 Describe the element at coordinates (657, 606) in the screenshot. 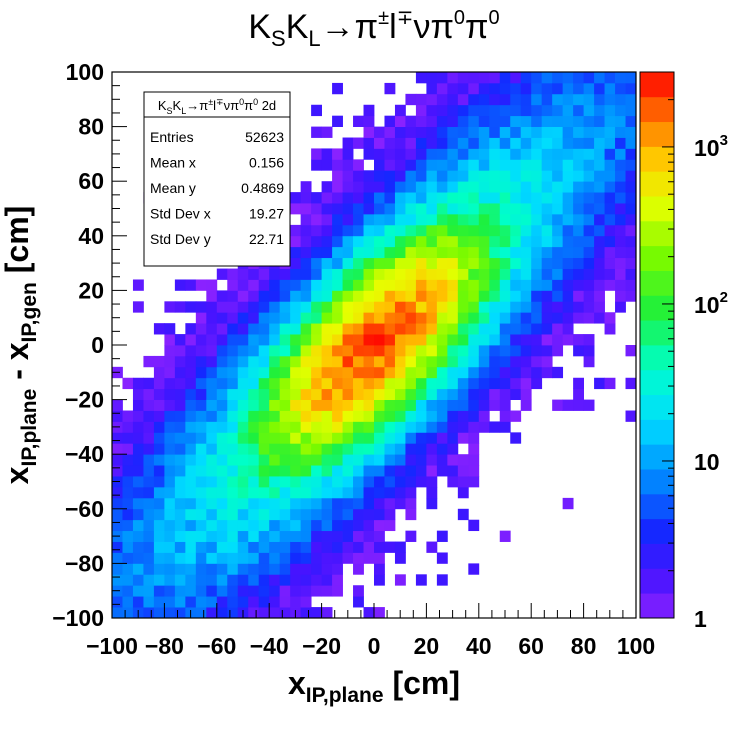

I see `colorbar-segment` at that location.